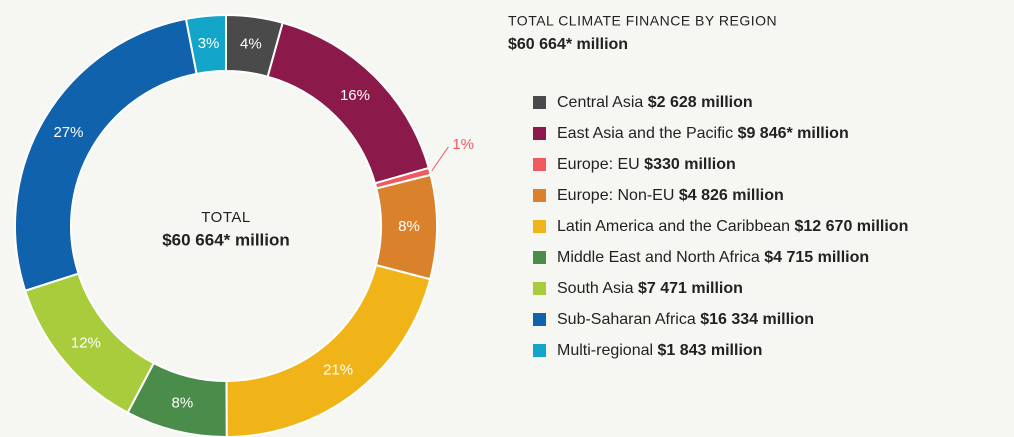  Describe the element at coordinates (598, 164) in the screenshot. I see `legend-label: Europe: EU` at that location.